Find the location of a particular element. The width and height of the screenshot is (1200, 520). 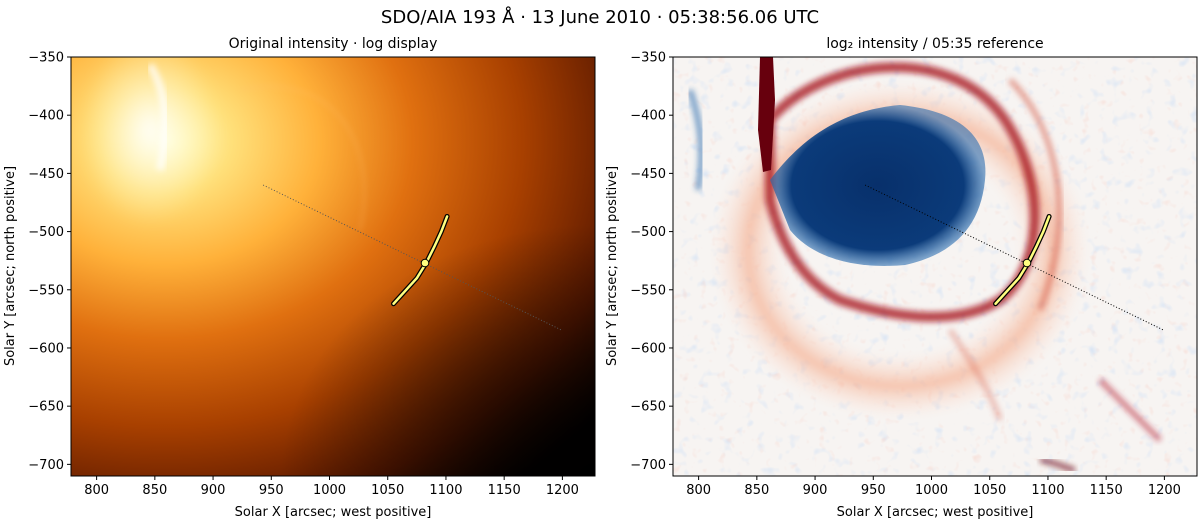

right-x-tick-label: 1050 is located at coordinates (989, 490).